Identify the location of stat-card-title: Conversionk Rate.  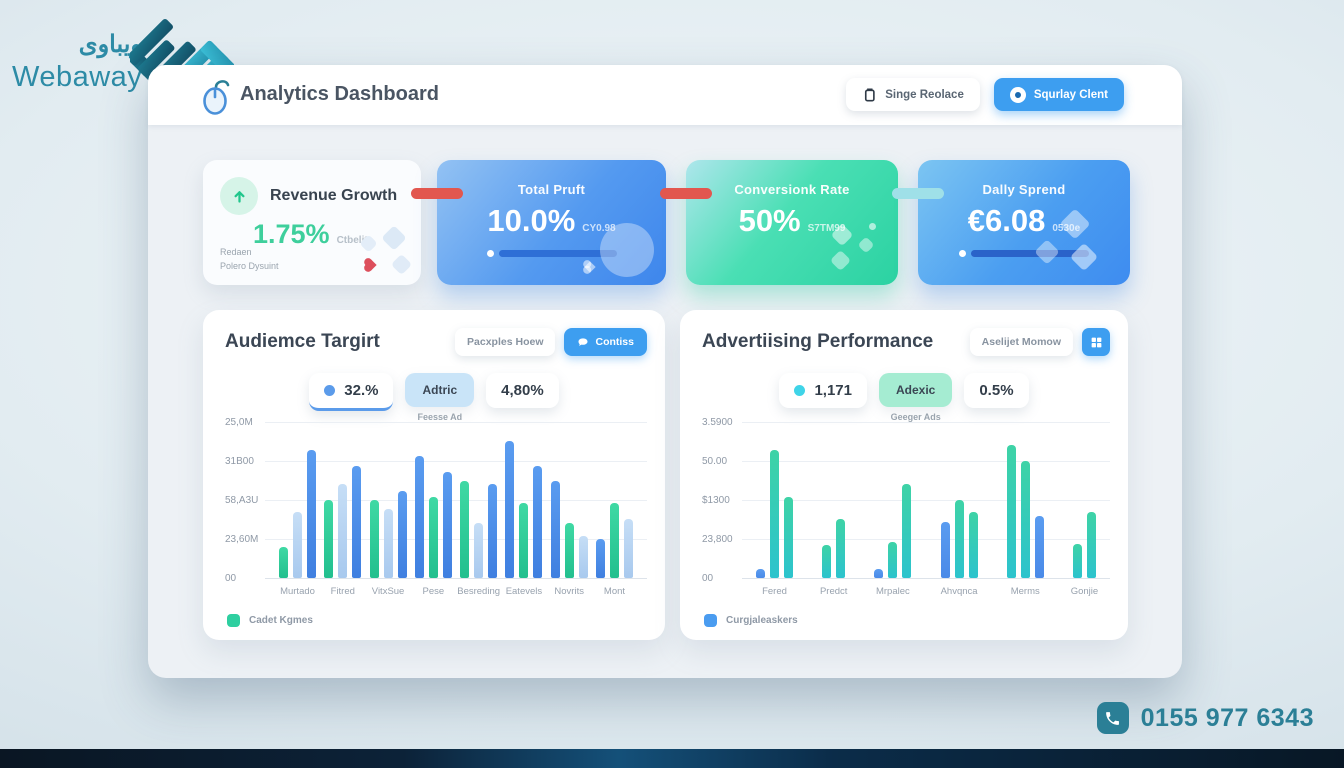
(792, 189).